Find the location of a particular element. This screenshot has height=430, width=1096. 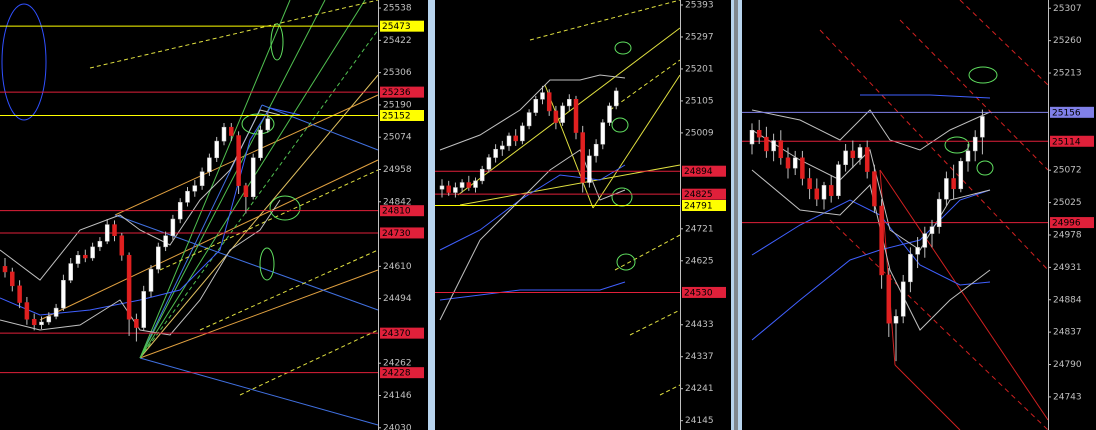

moving-average is located at coordinates (925, 96).